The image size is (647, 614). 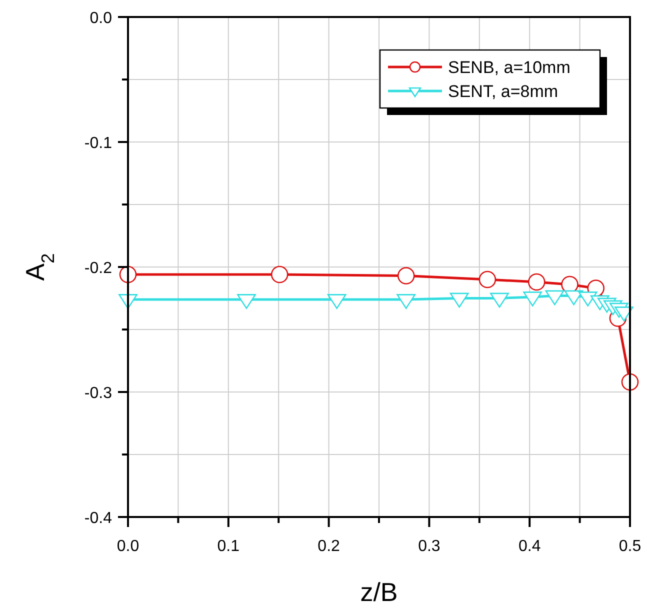 What do you see at coordinates (509, 67) in the screenshot?
I see `legend-label: SENB, a=10mm` at bounding box center [509, 67].